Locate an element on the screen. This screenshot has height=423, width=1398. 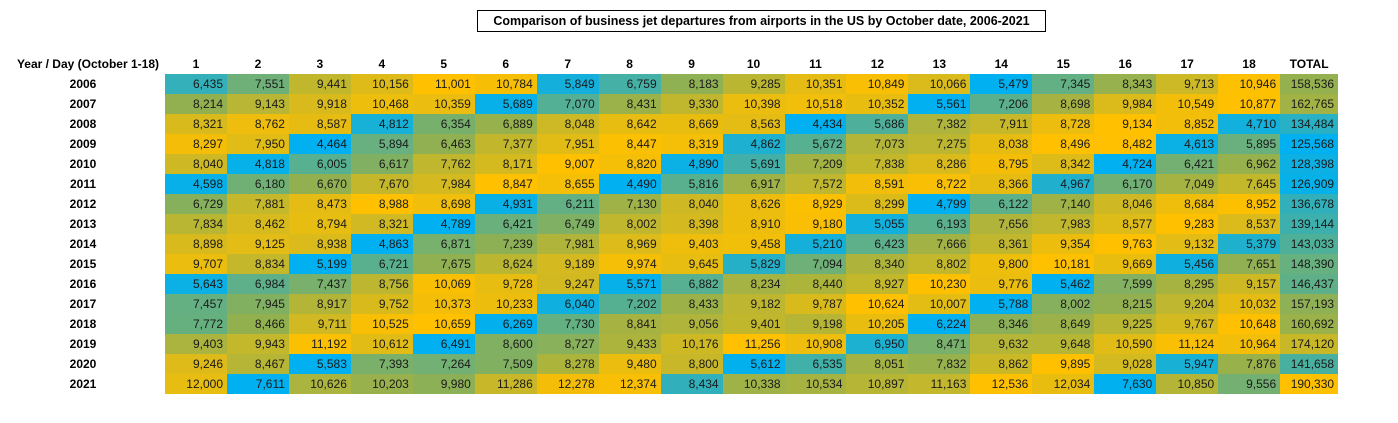
row-label-year: 2020 is located at coordinates (83, 364).